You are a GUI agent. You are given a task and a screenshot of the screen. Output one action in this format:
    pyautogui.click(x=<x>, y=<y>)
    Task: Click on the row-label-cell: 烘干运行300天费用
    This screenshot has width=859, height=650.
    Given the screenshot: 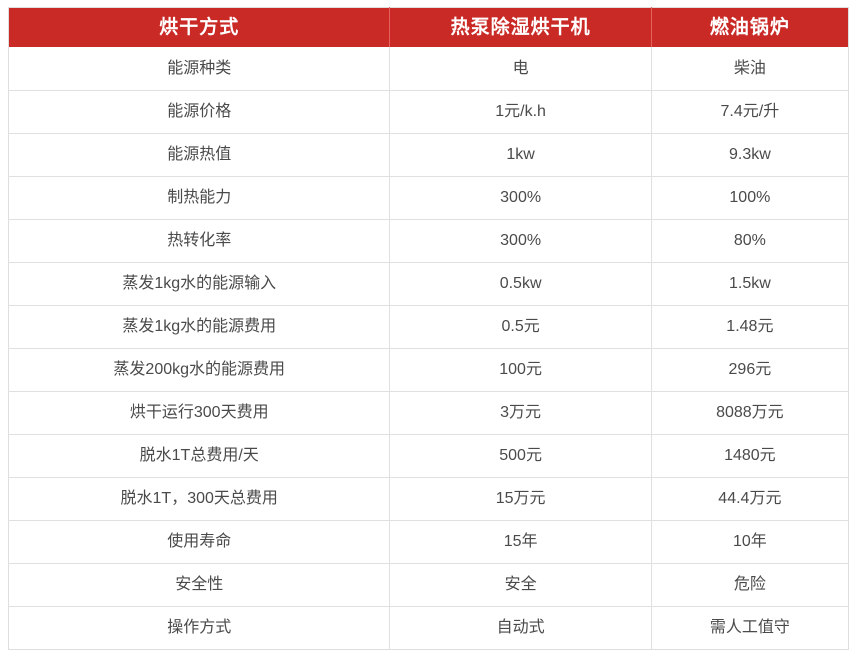 What is the action you would take?
    pyautogui.click(x=199, y=413)
    